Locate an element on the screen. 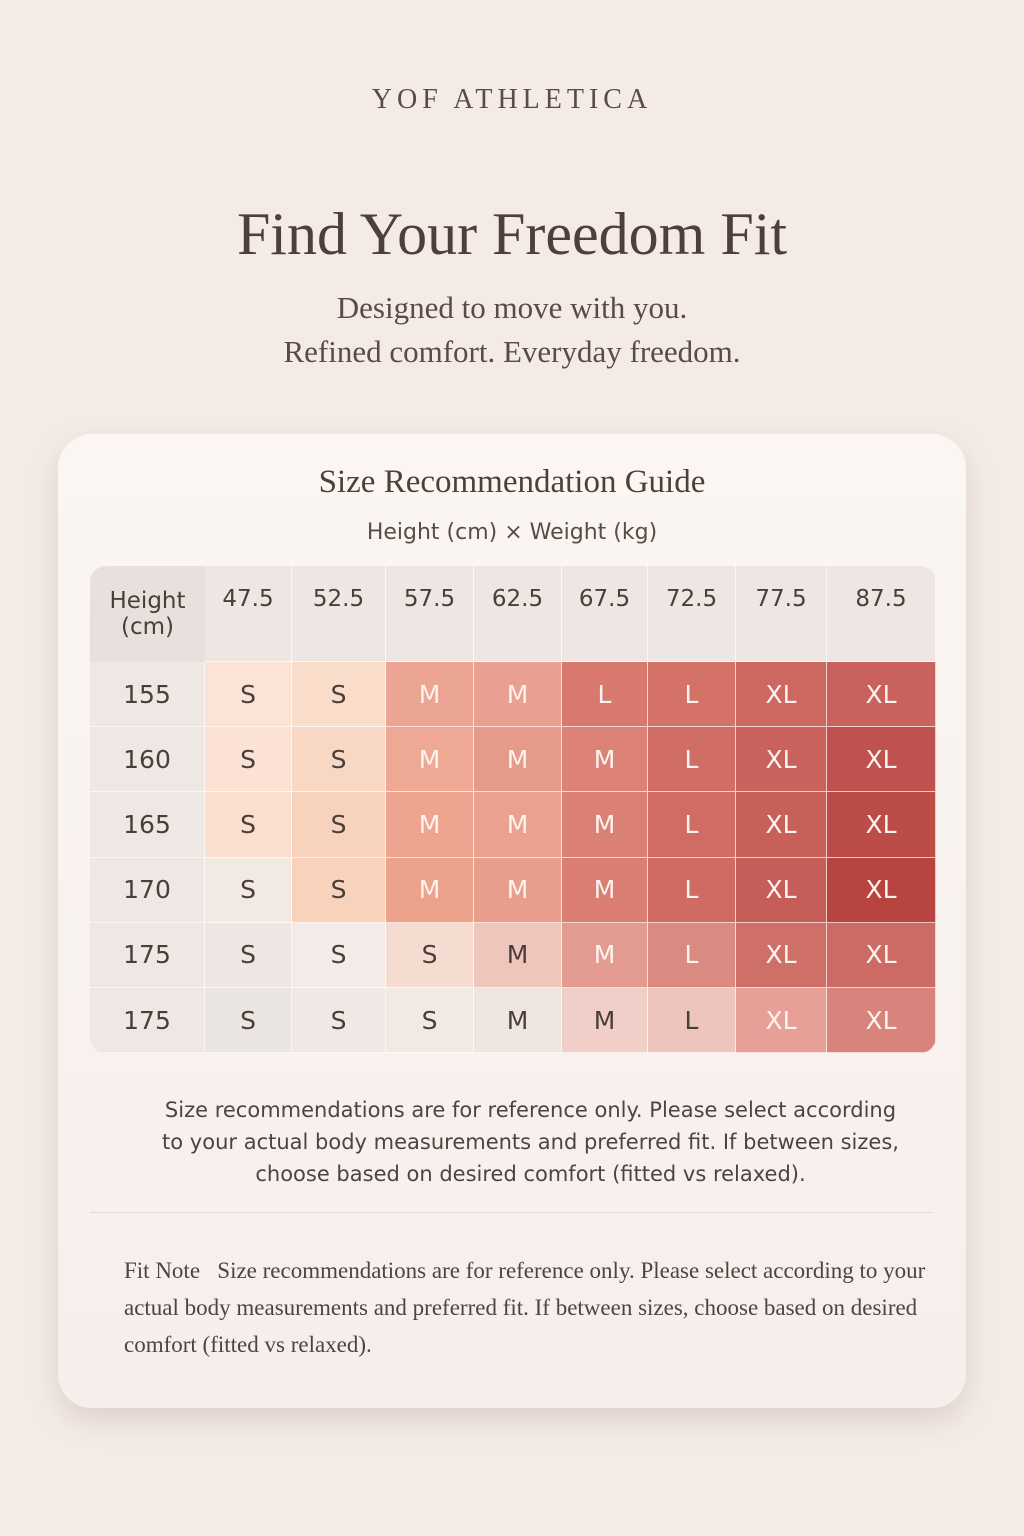 The image size is (1024, 1536). height-label: 160 is located at coordinates (147, 760).